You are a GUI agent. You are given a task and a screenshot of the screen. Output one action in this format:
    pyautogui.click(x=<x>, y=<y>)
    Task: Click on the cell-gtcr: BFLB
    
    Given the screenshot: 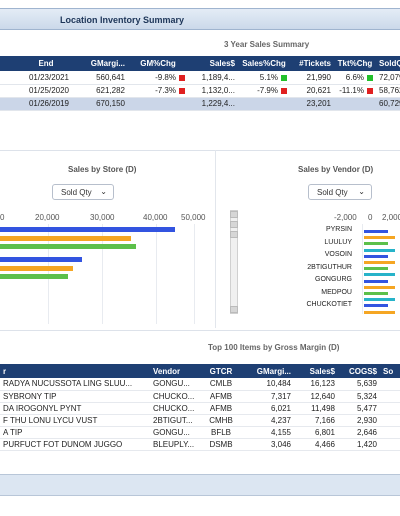 What is the action you would take?
    pyautogui.click(x=221, y=432)
    